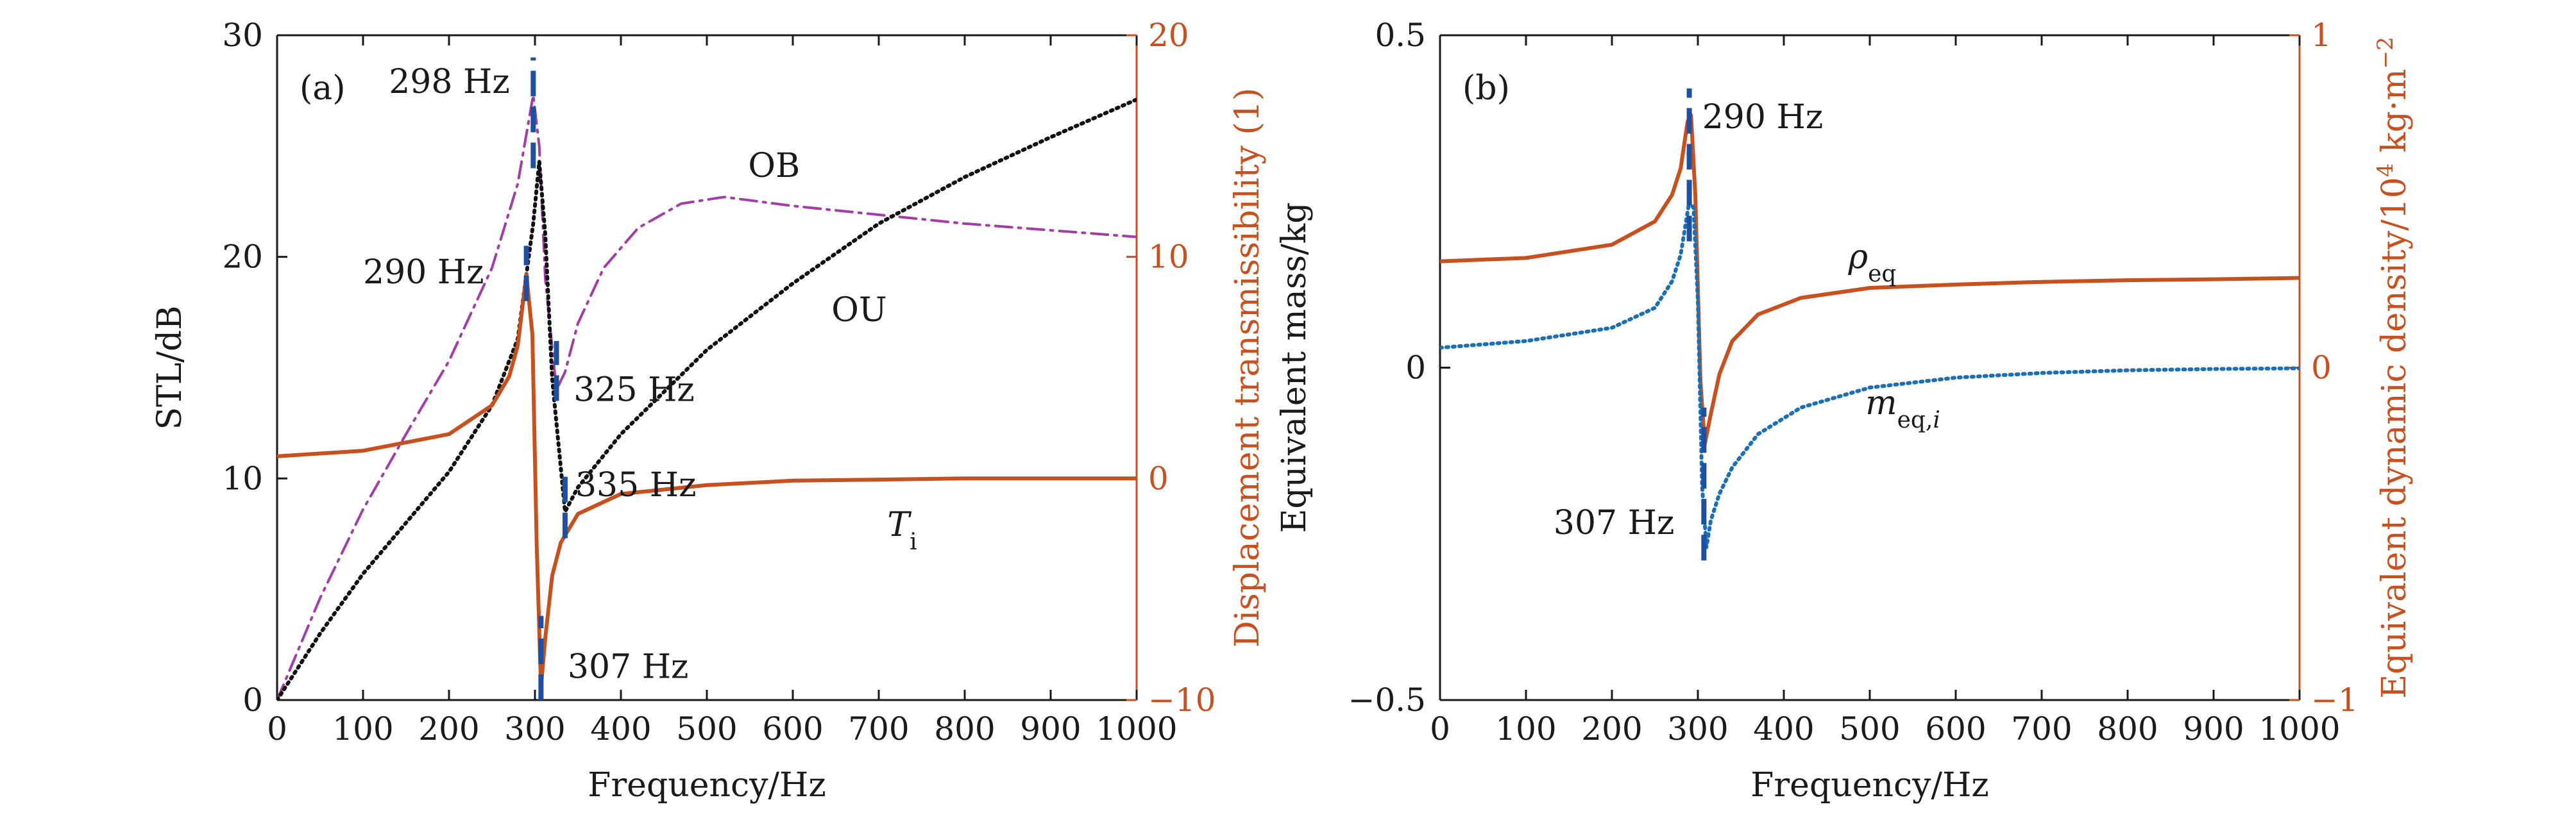  I want to click on y-tick-label-right: 1, so click(2321, 35).